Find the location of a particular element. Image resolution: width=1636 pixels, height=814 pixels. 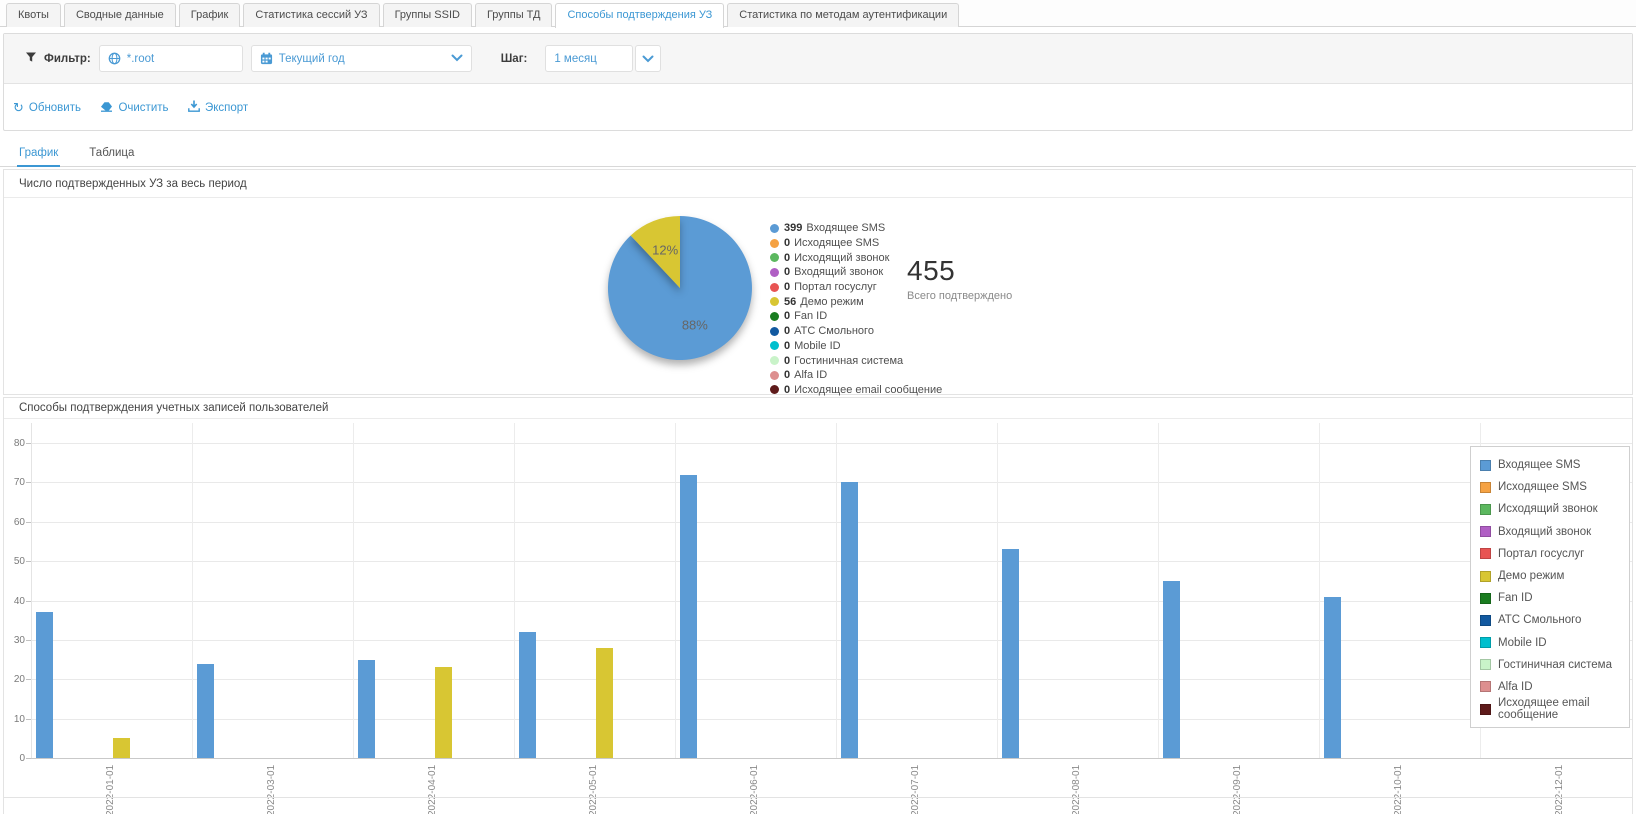

tab-6: Способы подтверждения УЗ is located at coordinates (640, 15).